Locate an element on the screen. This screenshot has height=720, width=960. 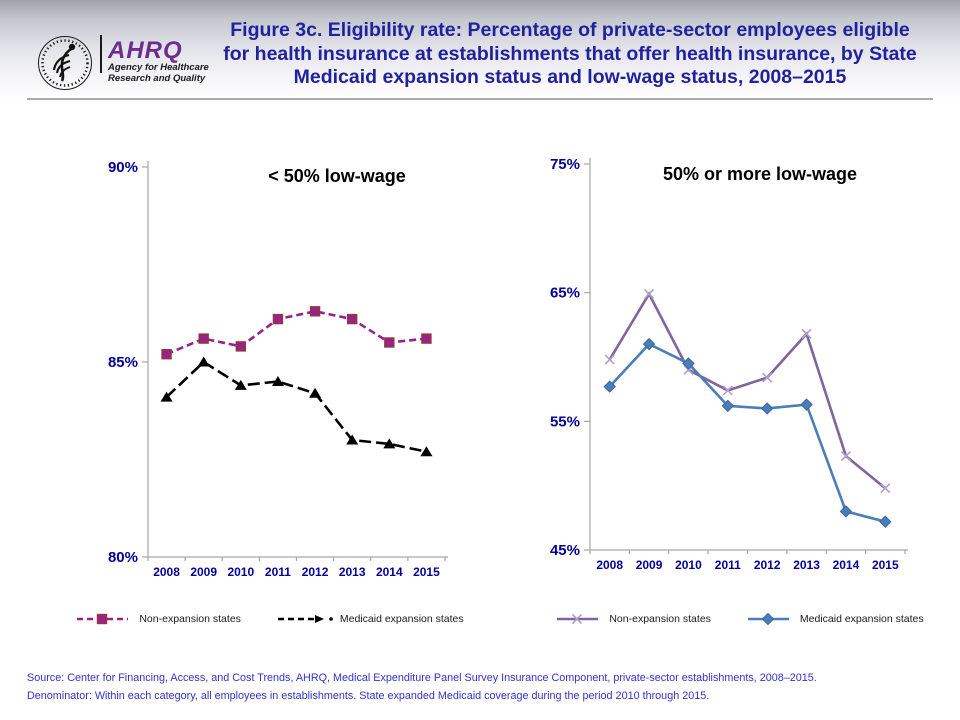
svg-text: 55% is located at coordinates (565, 421).